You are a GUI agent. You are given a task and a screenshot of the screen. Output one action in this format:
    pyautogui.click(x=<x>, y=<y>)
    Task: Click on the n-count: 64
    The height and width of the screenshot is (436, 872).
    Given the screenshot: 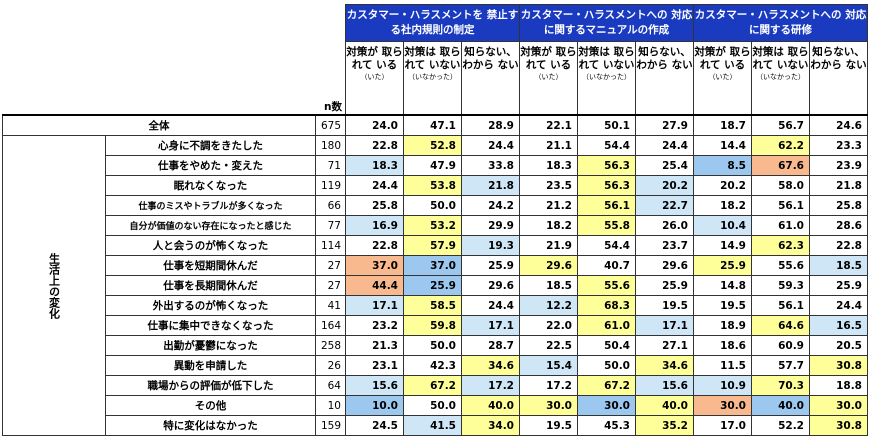 What is the action you would take?
    pyautogui.click(x=330, y=385)
    